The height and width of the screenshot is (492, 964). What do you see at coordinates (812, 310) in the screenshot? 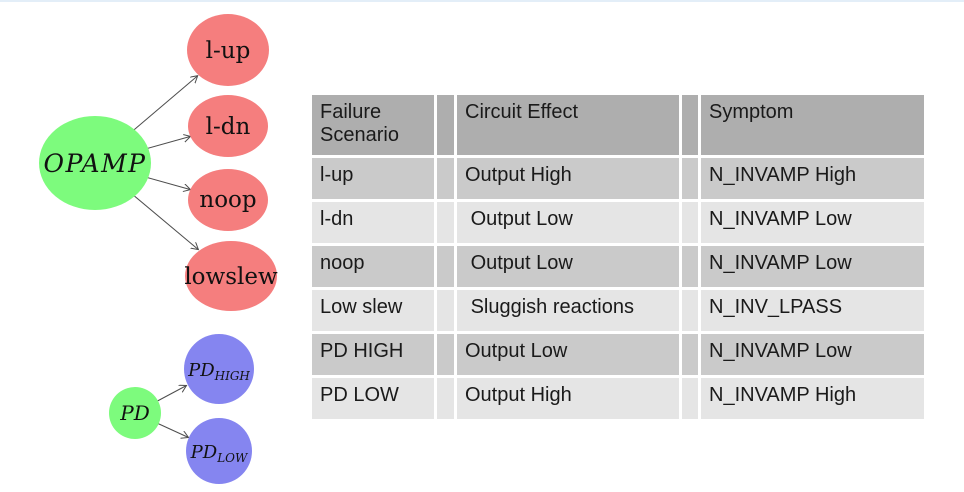
I see `cell-symptom: N_INV_LPASS` at bounding box center [812, 310].